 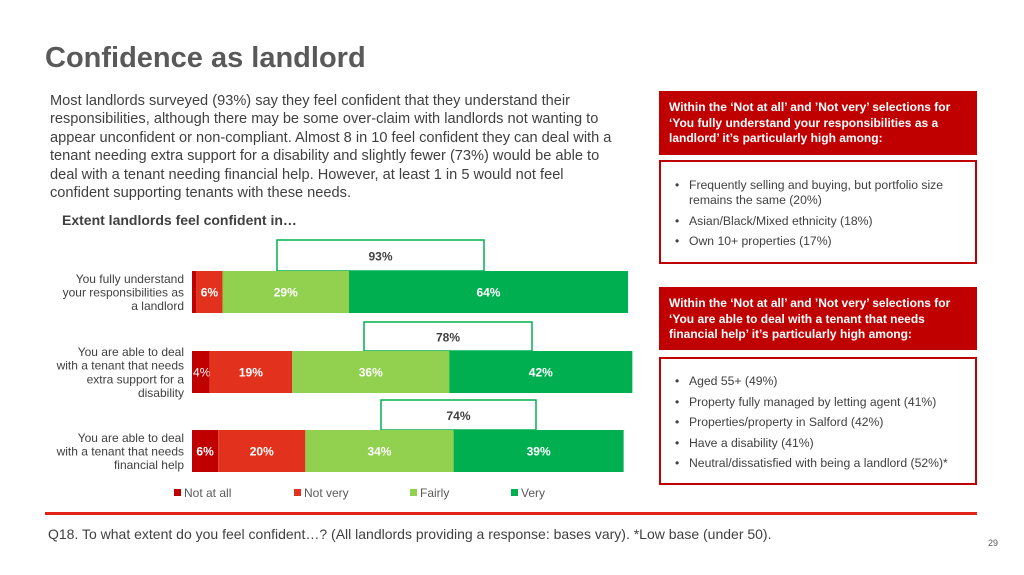 What do you see at coordinates (326, 493) in the screenshot?
I see `legend-label: Not very` at bounding box center [326, 493].